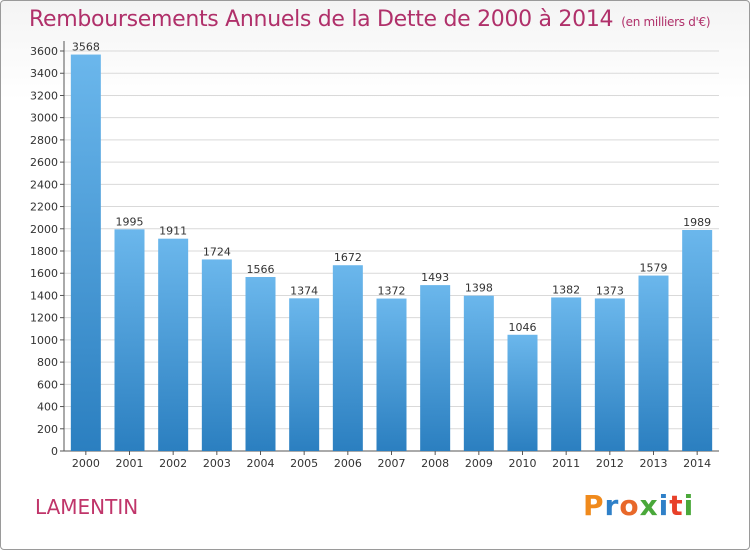 The width and height of the screenshot is (750, 550). Describe the element at coordinates (392, 463) in the screenshot. I see `x-tick-label: 2007` at that location.